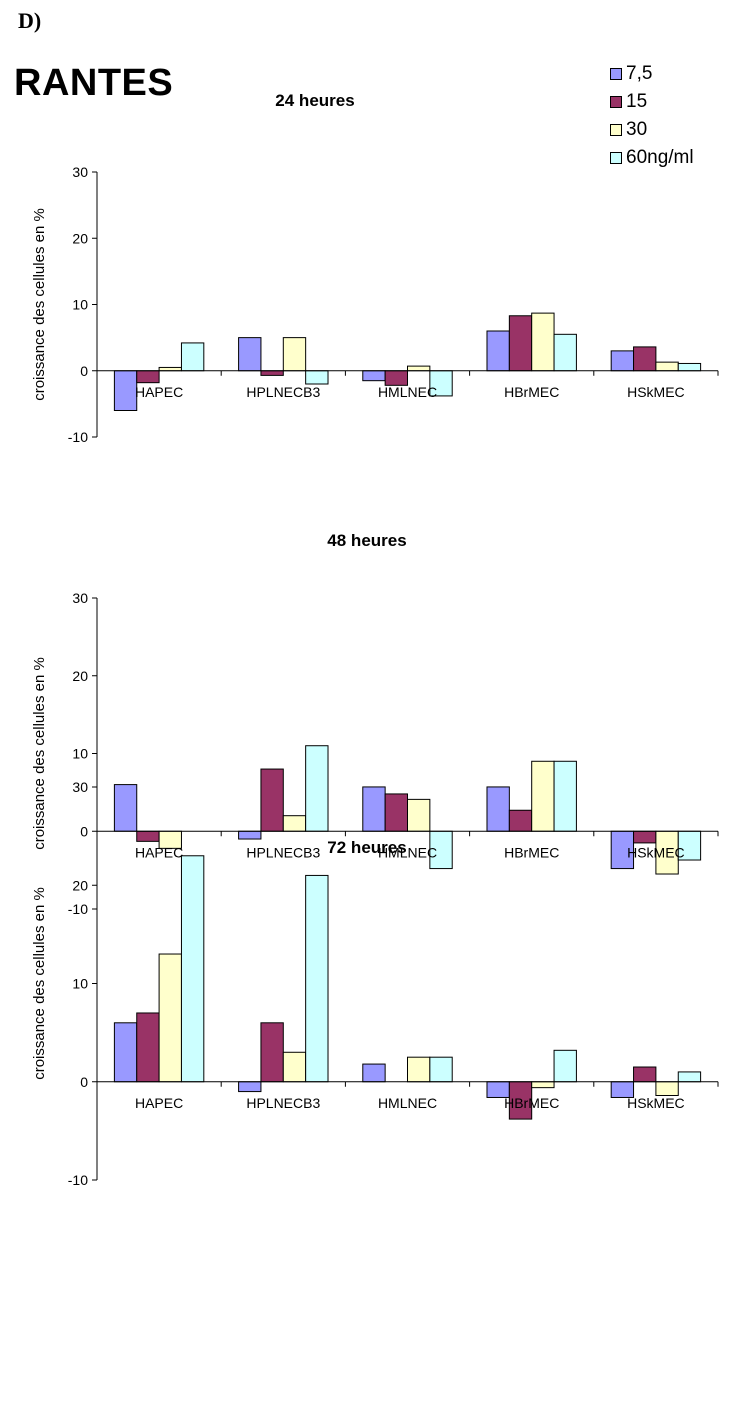 Image resolution: width=733 pixels, height=1416 pixels. I want to click on legend-label: 15, so click(637, 101).